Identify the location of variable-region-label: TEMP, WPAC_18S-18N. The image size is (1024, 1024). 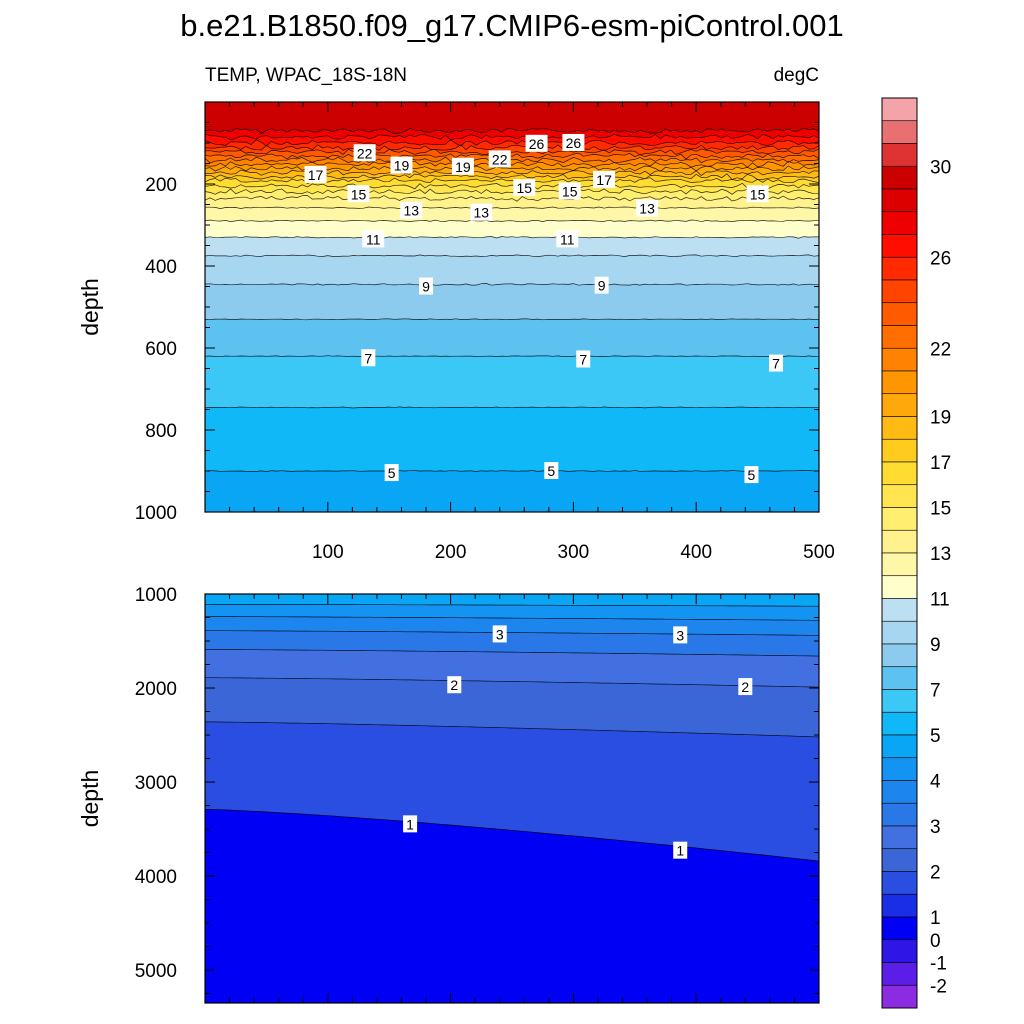
(306, 75).